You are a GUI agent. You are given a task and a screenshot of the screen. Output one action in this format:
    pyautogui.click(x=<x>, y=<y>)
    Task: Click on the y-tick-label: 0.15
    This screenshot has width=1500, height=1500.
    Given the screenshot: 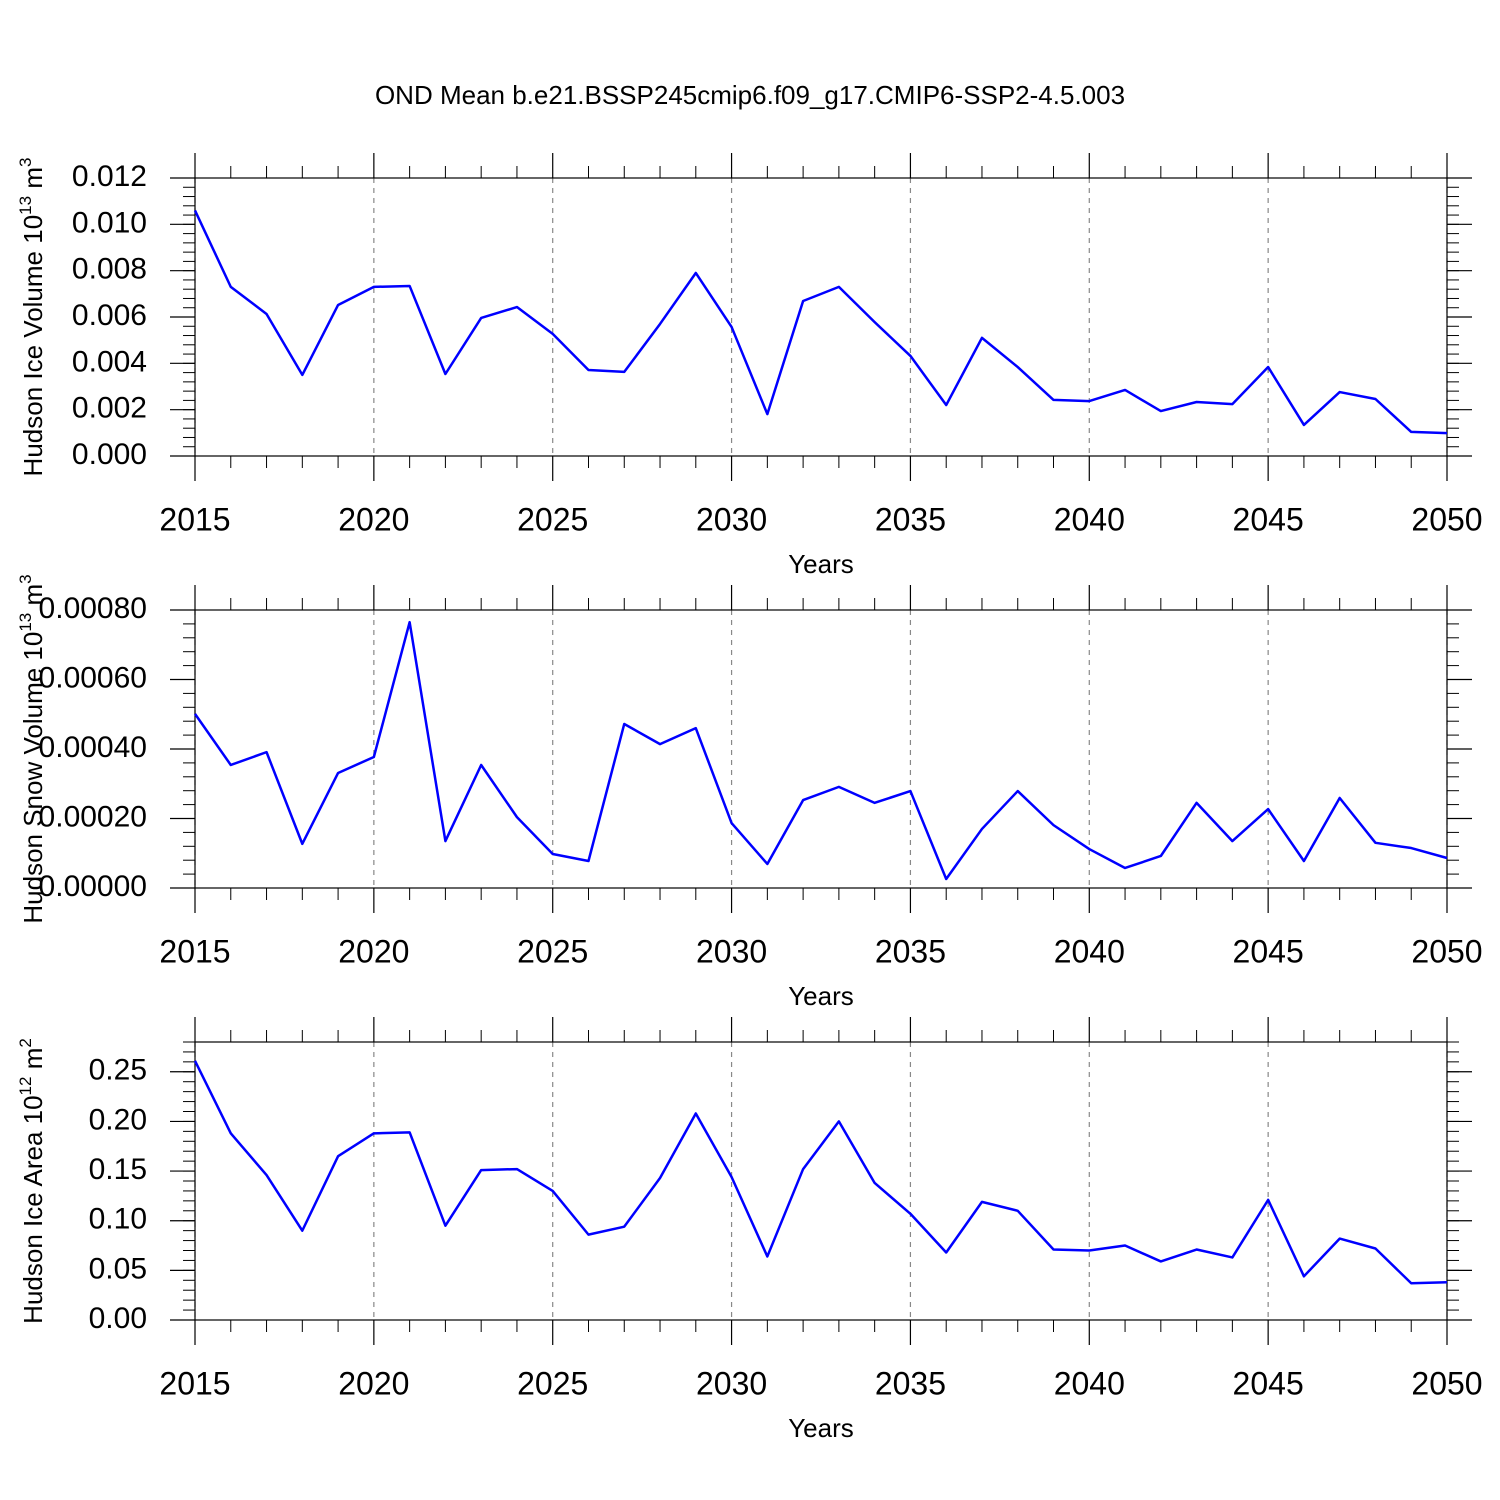 What is the action you would take?
    pyautogui.click(x=118, y=1169)
    